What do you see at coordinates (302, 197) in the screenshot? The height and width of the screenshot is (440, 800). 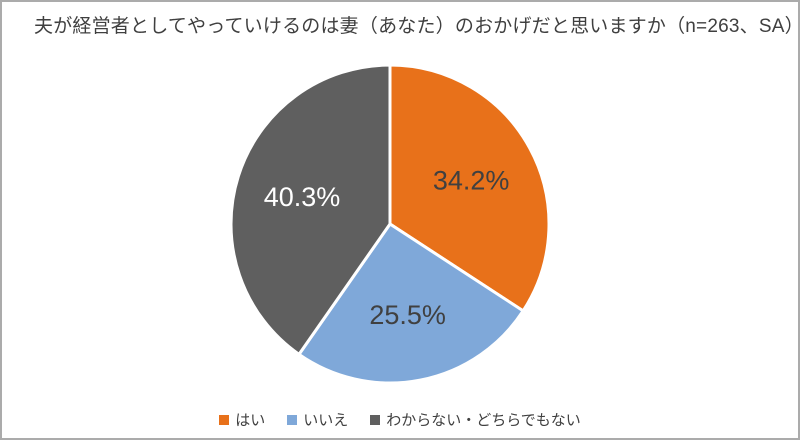 I see `slice-value-label-2: 40.3%` at bounding box center [302, 197].